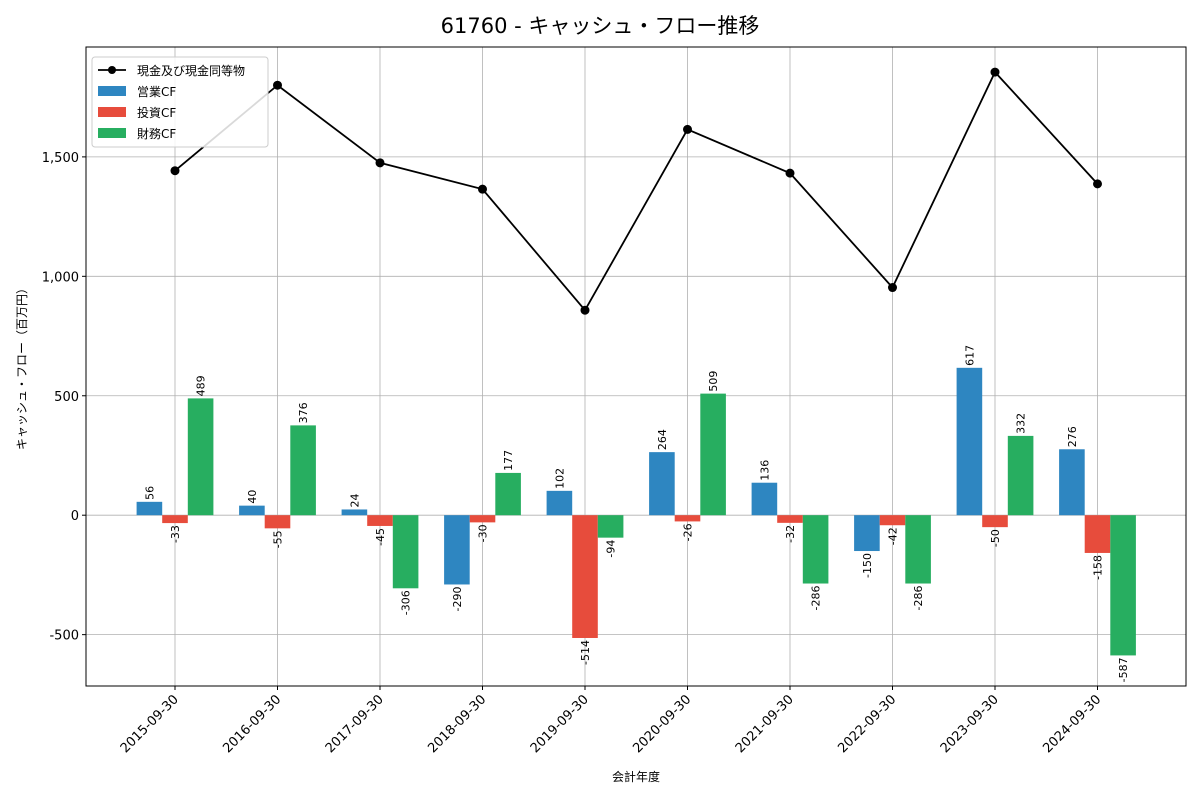 The height and width of the screenshot is (800, 1200). What do you see at coordinates (600, 26) in the screenshot?
I see `chart-title: 61760 - キャッシュ・フロー推移` at bounding box center [600, 26].